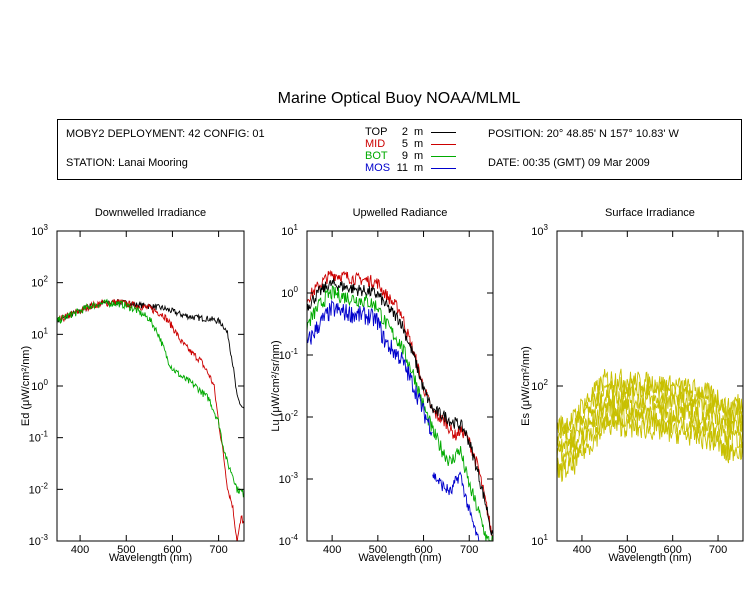 This screenshot has width=750, height=600. I want to click on y-axis-label: Es (μW/cm²/nm), so click(526, 386).